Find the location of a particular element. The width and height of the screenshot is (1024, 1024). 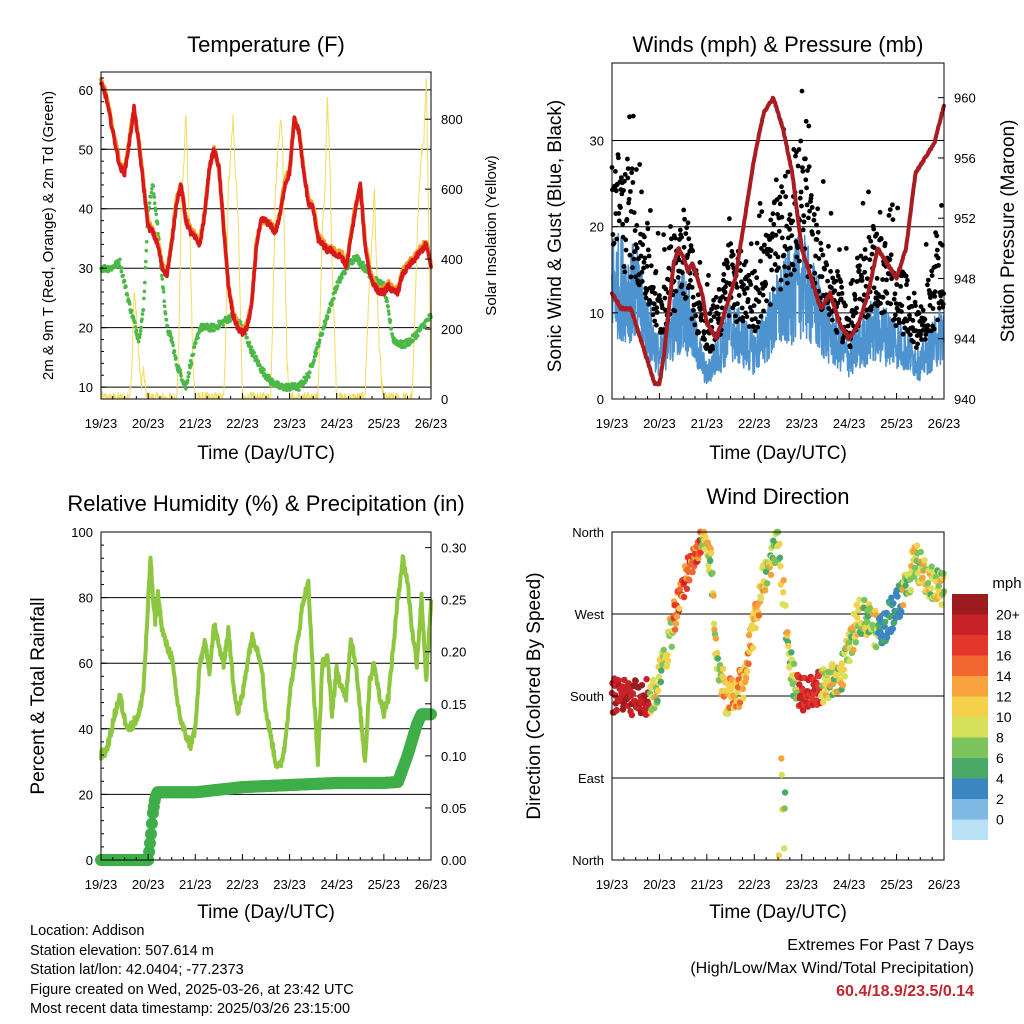

humidity-ylabel: Percent & Total Rainfall is located at coordinates (38, 695).